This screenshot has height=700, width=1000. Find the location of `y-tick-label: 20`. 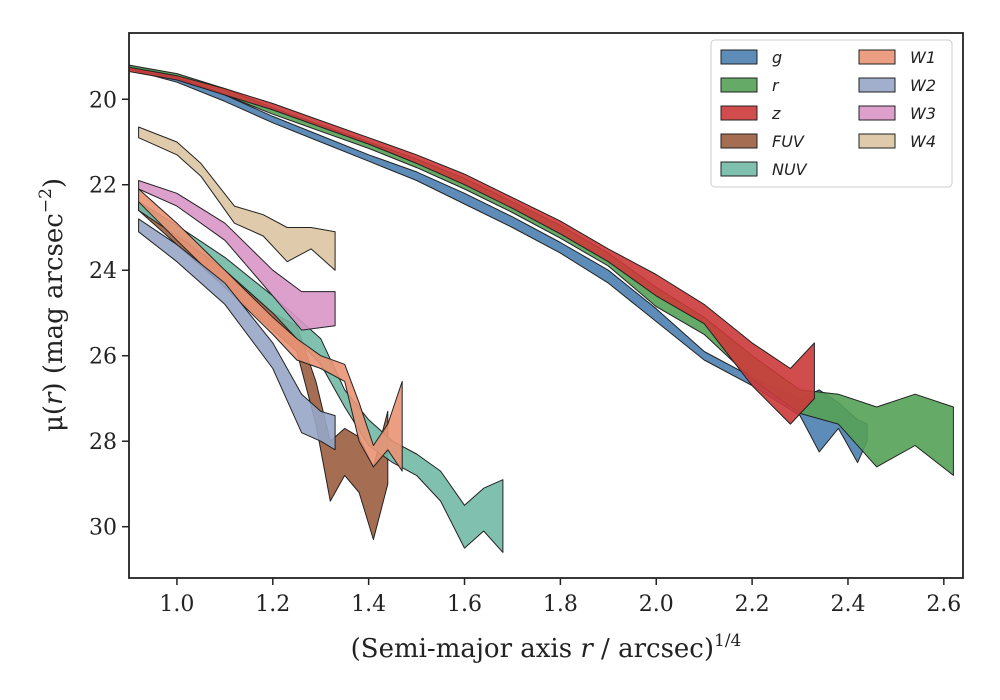

y-tick-label: 20 is located at coordinates (103, 100).